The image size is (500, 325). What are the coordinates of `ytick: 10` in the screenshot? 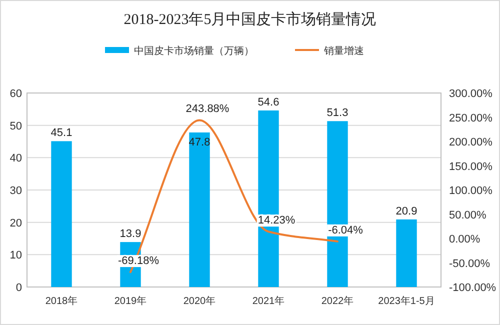 It's located at (16, 256).